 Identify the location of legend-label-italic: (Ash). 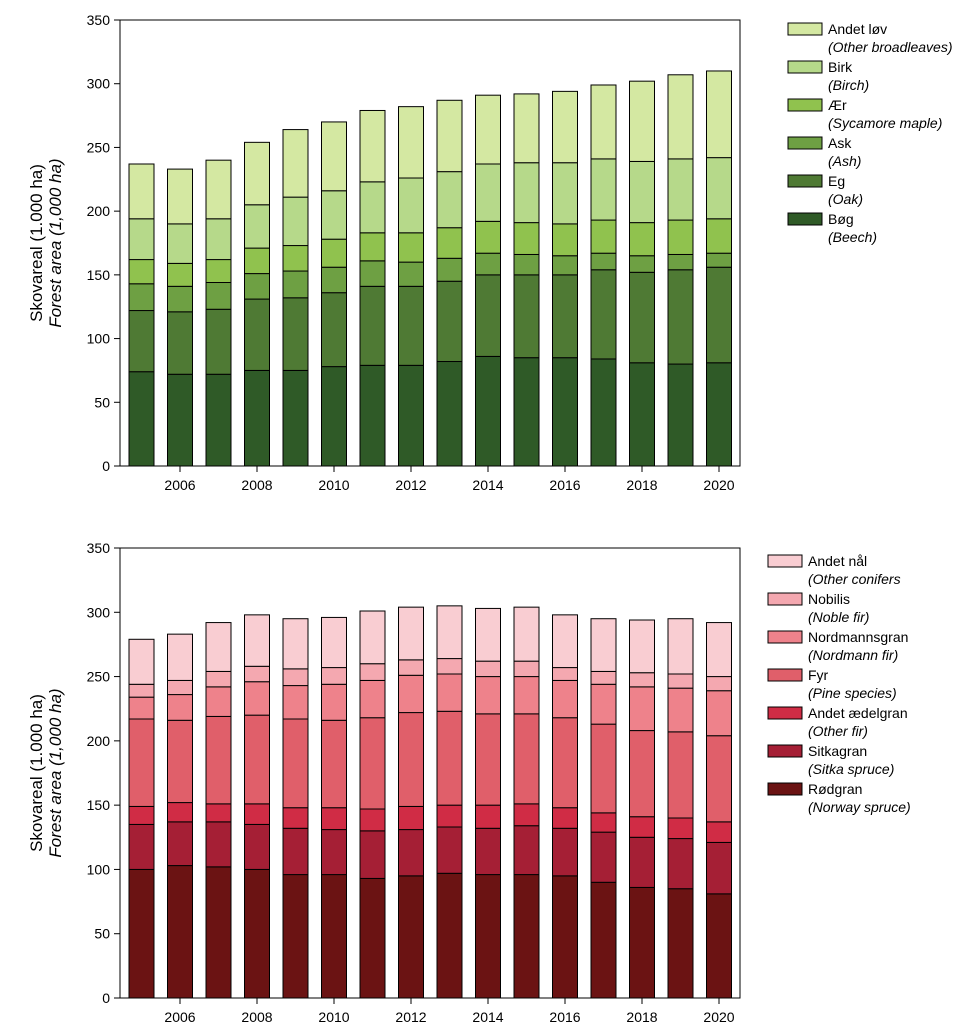
(844, 161).